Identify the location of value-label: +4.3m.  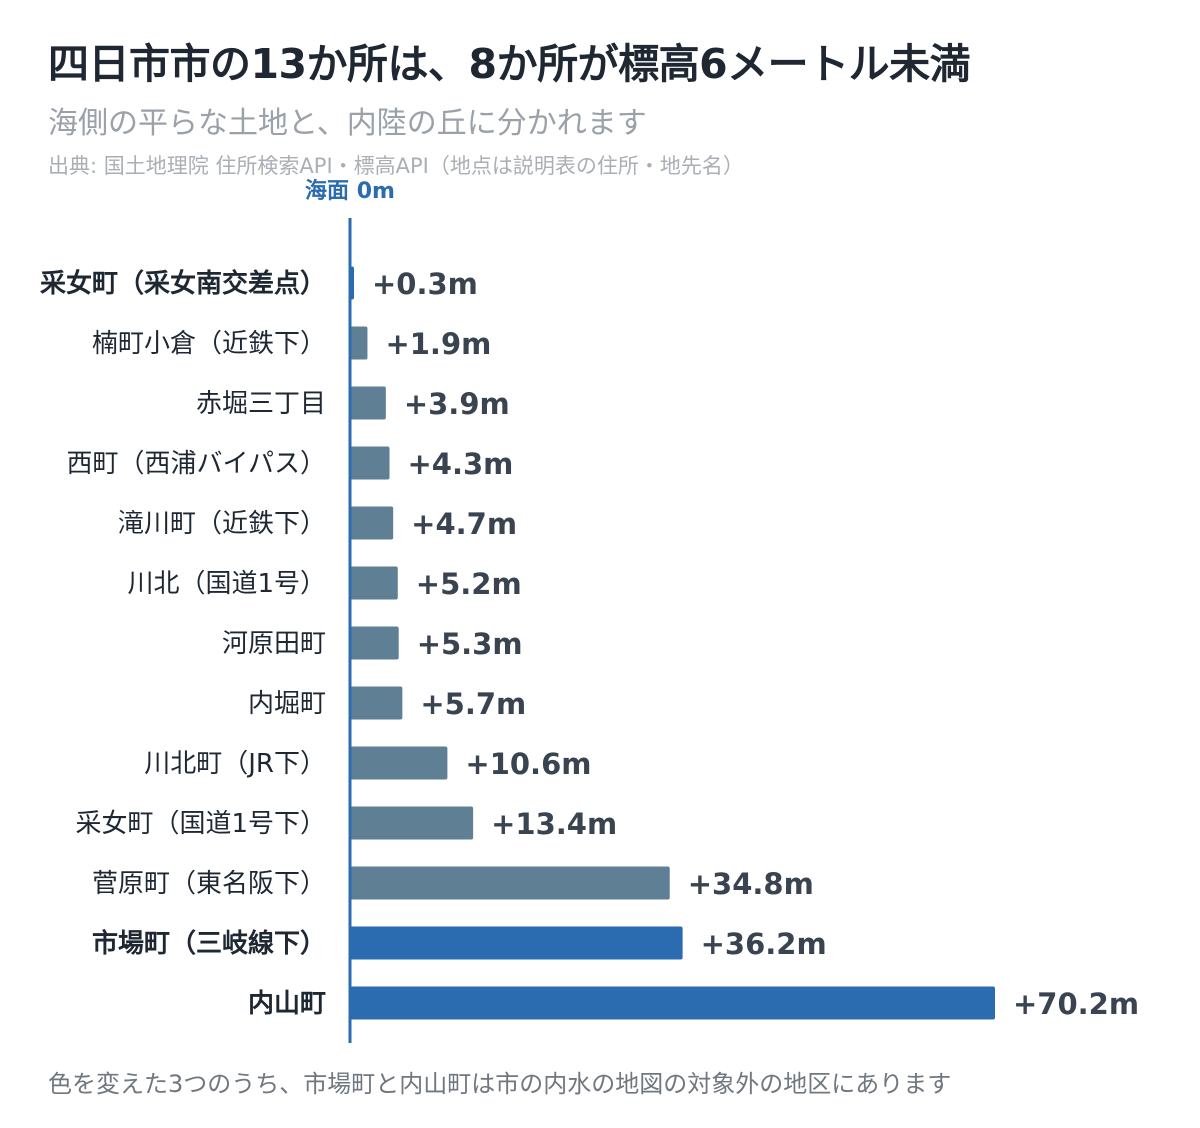
(461, 464).